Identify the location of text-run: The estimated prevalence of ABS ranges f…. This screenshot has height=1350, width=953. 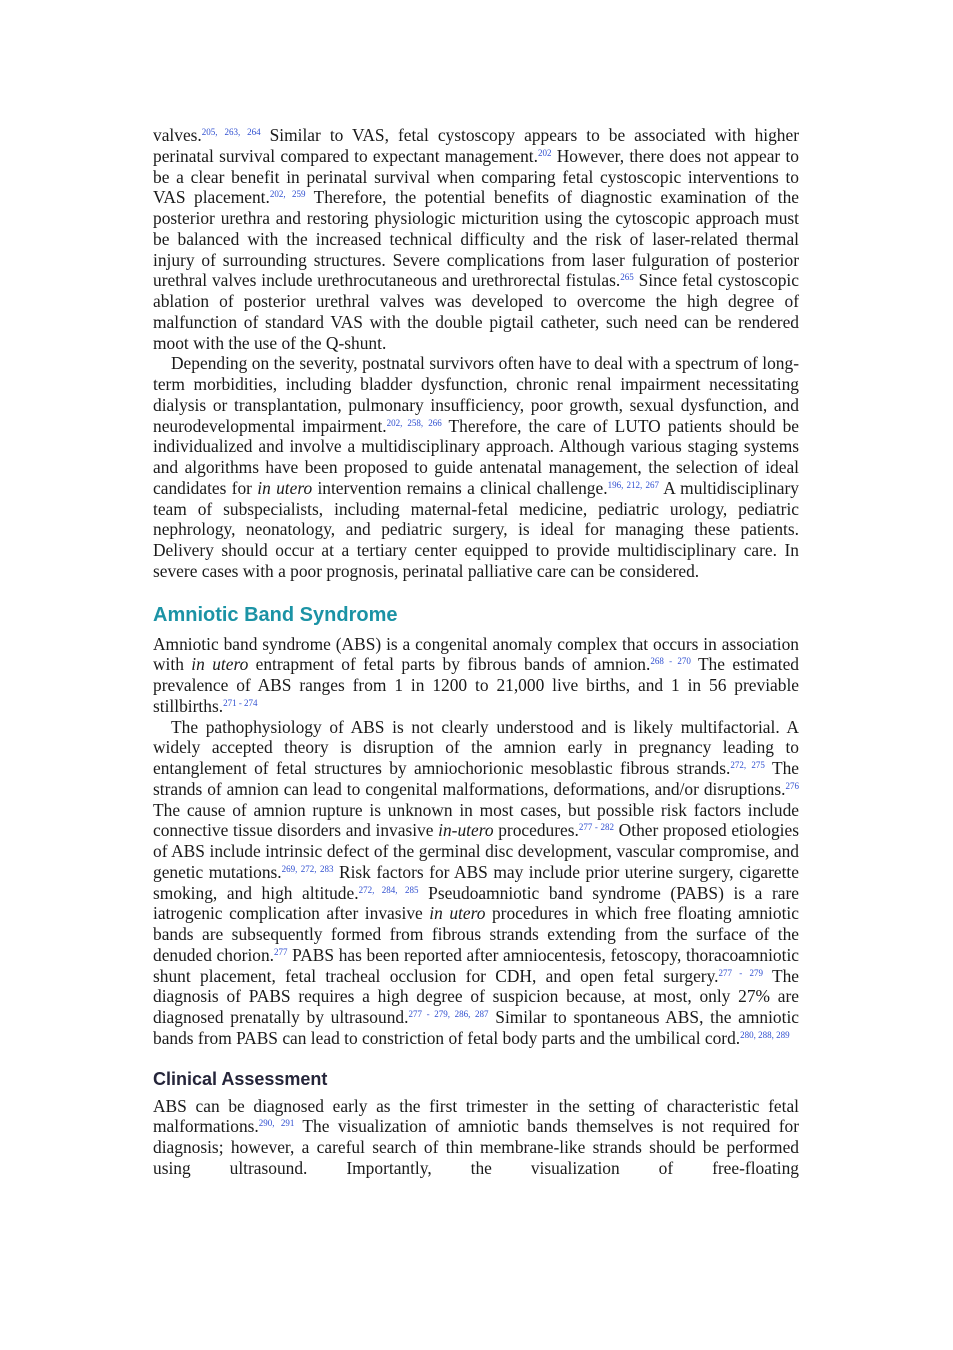
(476, 685).